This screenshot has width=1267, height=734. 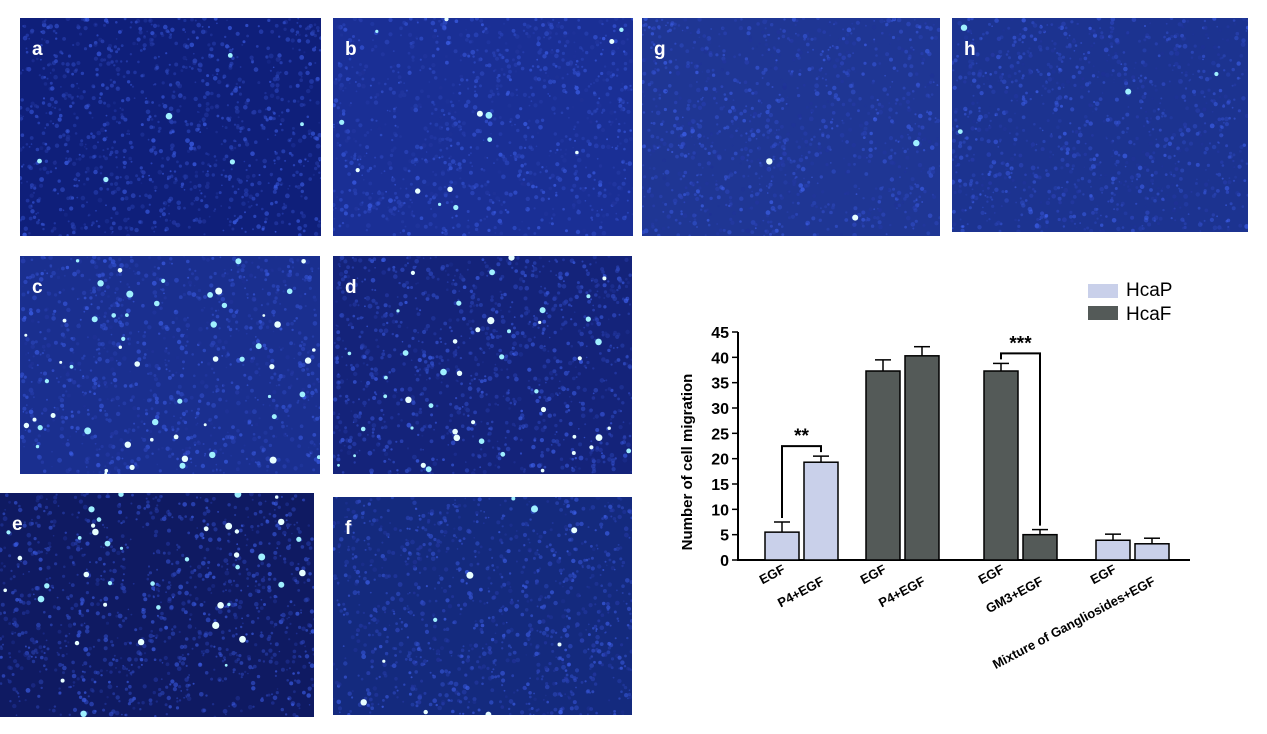 What do you see at coordinates (720, 460) in the screenshot?
I see `y-tick-label: 20` at bounding box center [720, 460].